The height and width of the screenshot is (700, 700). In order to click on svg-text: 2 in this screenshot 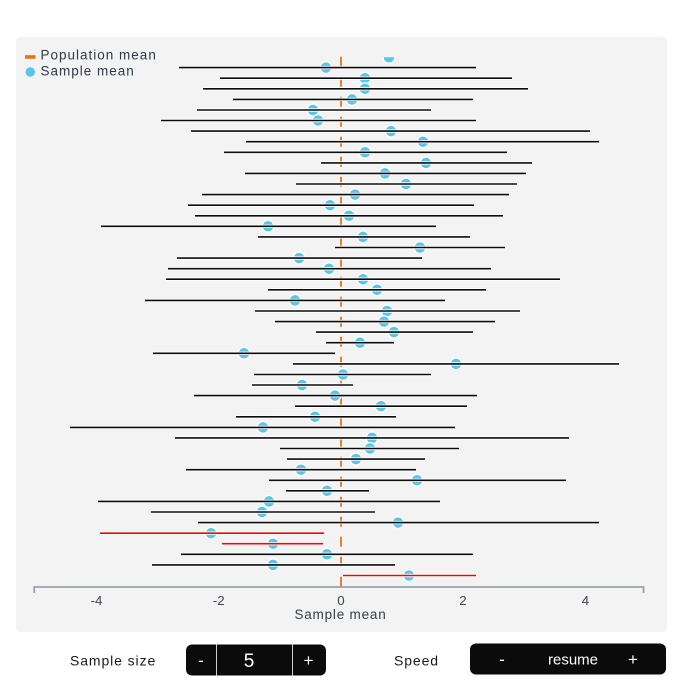, I will do `click(462, 600)`.